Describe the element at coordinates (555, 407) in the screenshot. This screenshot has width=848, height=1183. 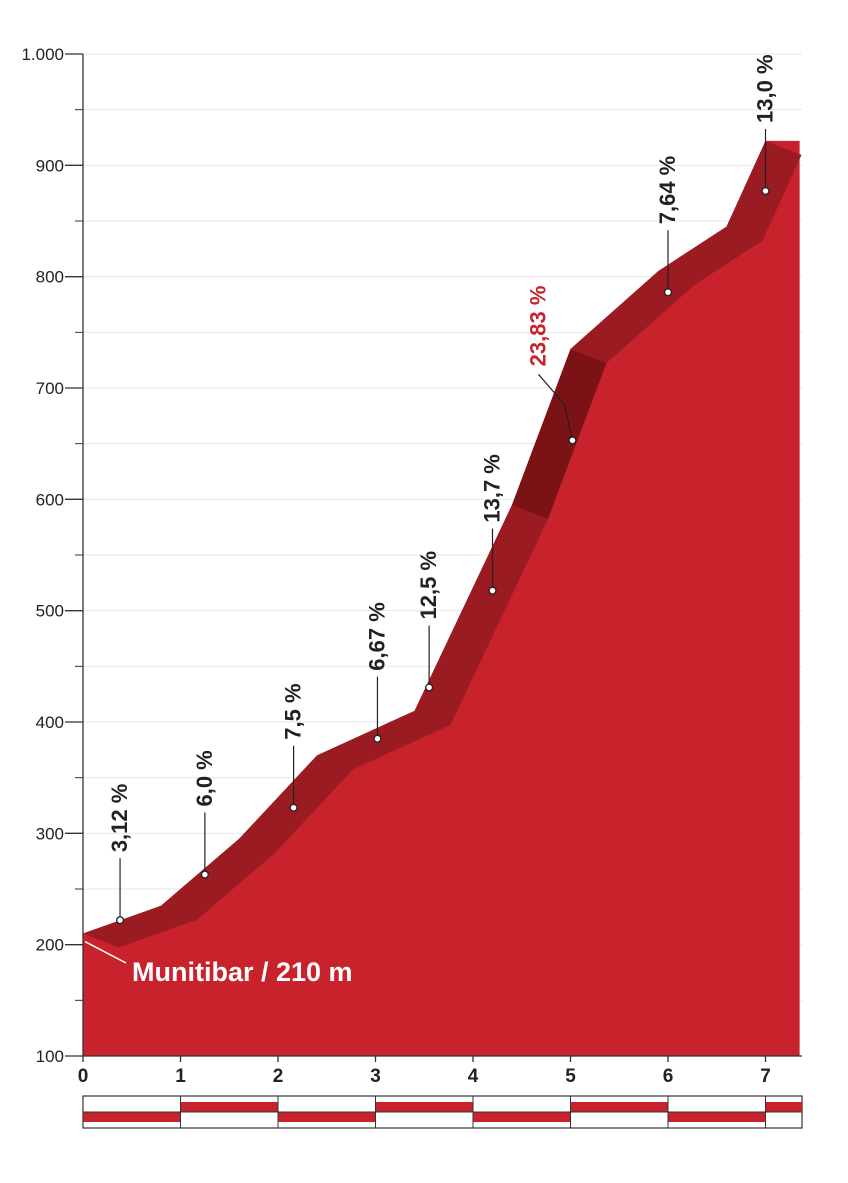
I see `leader-line` at that location.